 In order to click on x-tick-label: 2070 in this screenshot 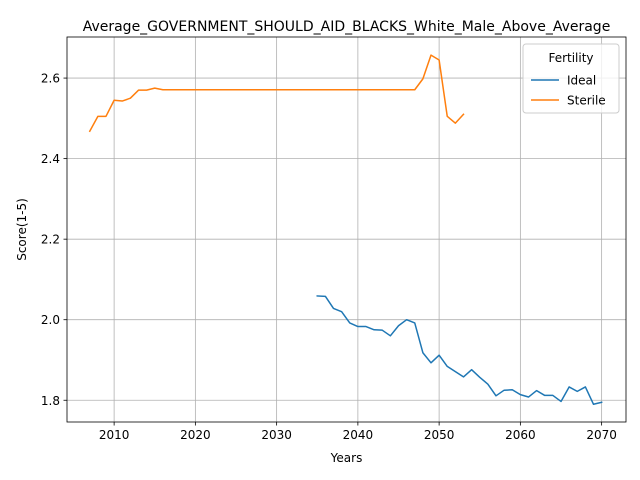, I will do `click(601, 435)`.